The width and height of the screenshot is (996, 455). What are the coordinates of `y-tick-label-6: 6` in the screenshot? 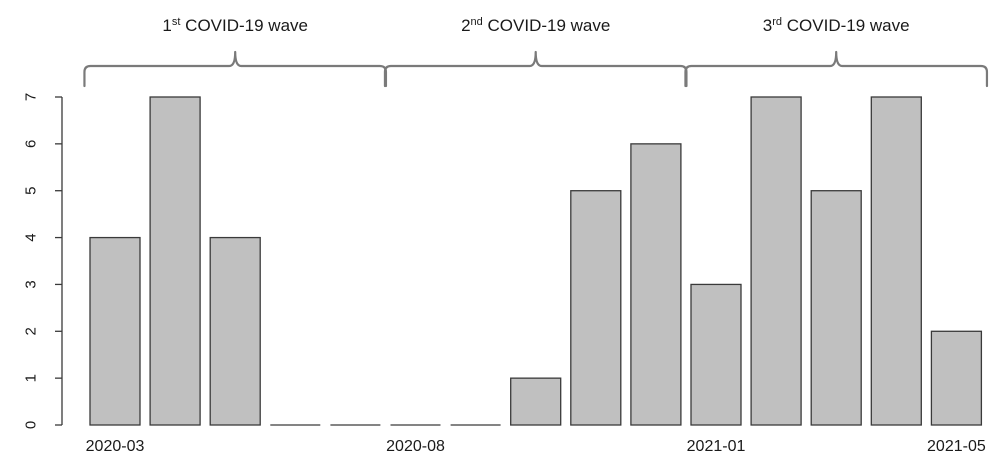 It's located at (30, 144).